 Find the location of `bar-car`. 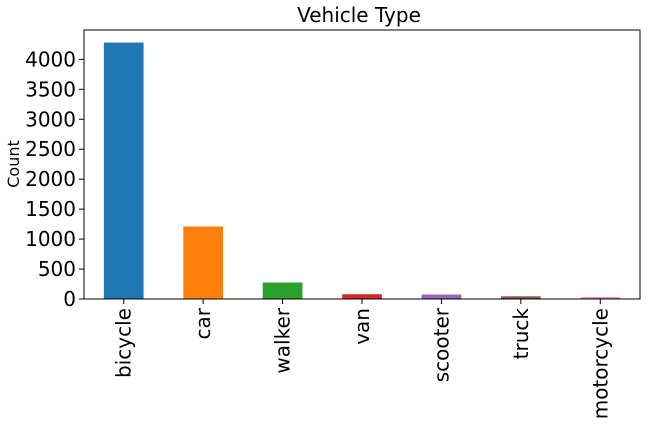

bar-car is located at coordinates (203, 262).